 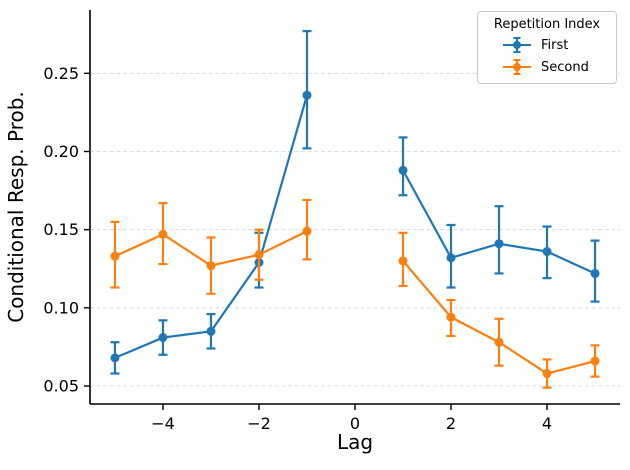 What do you see at coordinates (355, 442) in the screenshot?
I see `x-axis-label: Lag` at bounding box center [355, 442].